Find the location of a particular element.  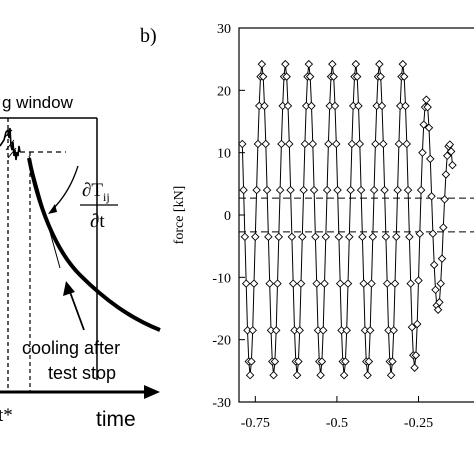

y-tick-label: 0 is located at coordinates (227, 216).